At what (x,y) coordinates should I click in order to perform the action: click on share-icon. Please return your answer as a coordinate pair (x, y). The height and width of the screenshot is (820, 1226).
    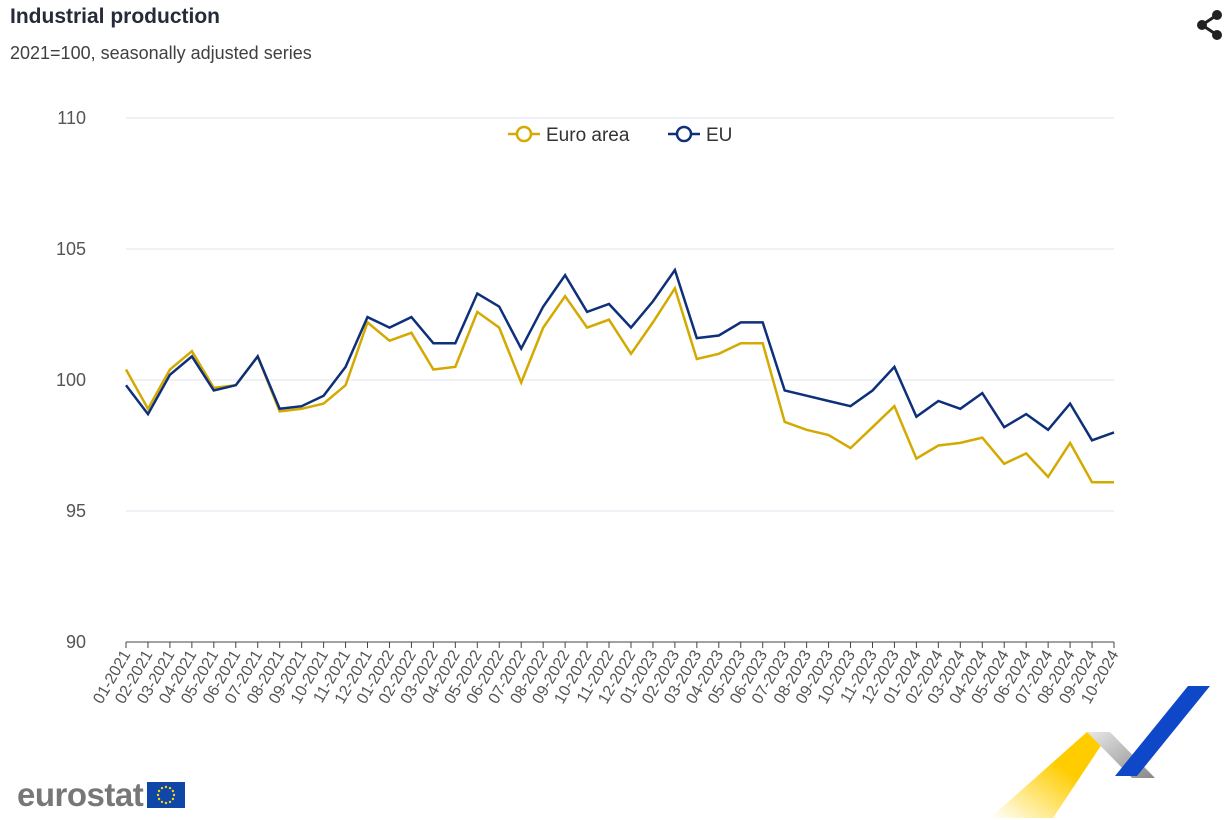
    Looking at the image, I should click on (1209, 25).